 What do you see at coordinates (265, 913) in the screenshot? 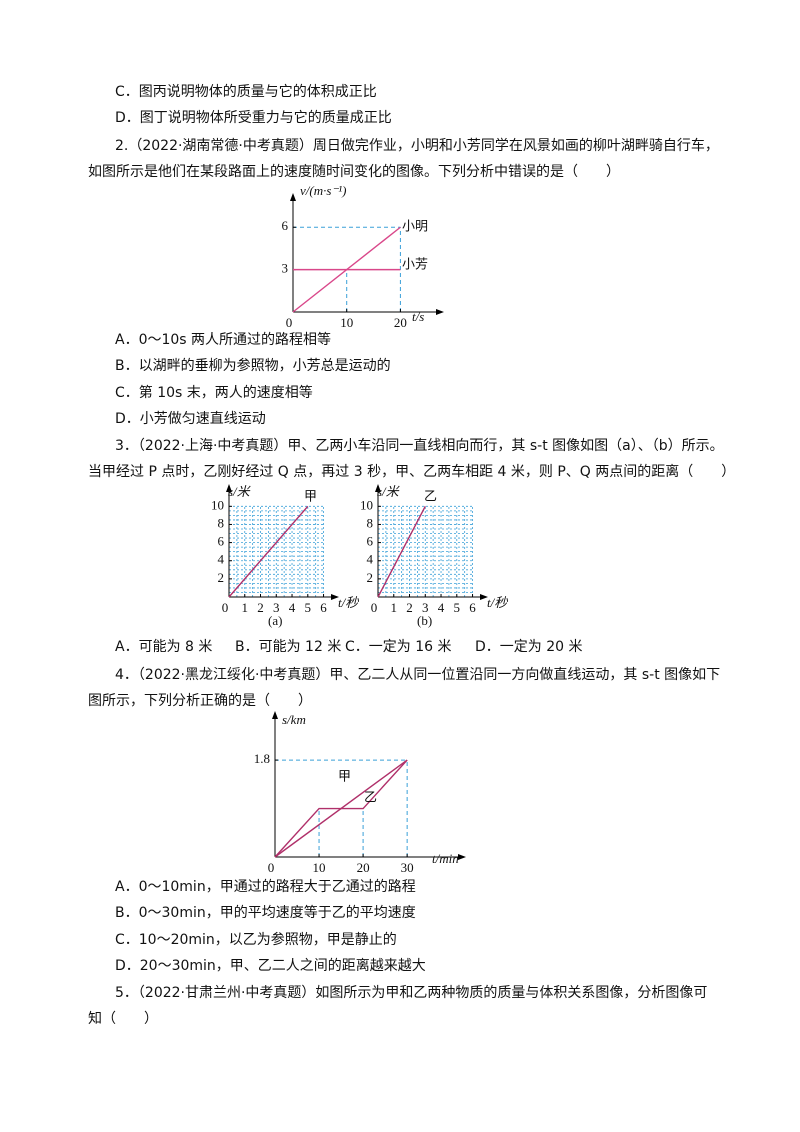
I see `text-line: B．0～30min，甲的平均速度等于乙的平均速度` at bounding box center [265, 913].